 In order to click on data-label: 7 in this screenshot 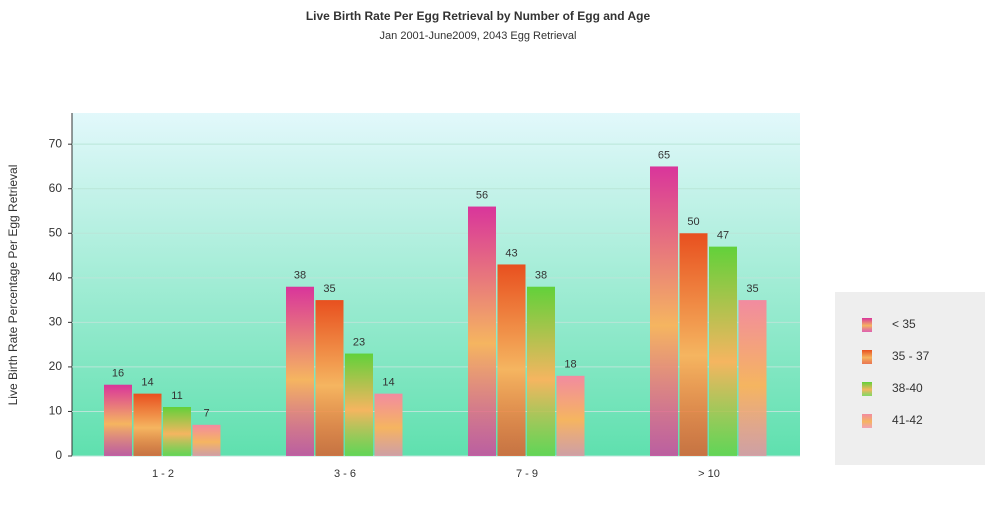, I will do `click(206, 414)`.